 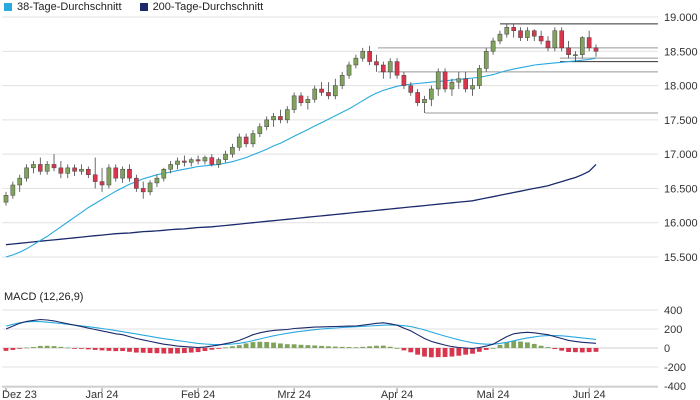 What do you see at coordinates (397, 394) in the screenshot?
I see `x-axis-label: Apr 24` at bounding box center [397, 394].